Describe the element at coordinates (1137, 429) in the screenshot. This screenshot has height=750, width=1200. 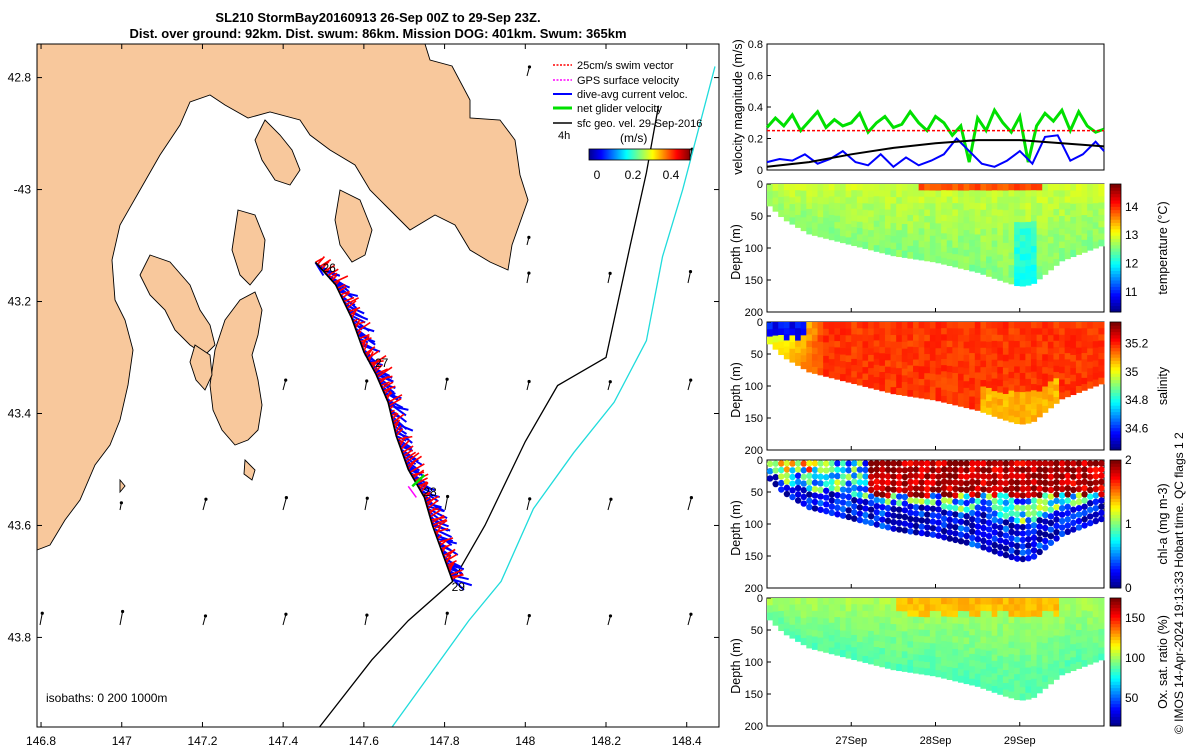
I see `salinity-colorbar-tick-0: 34.6` at that location.